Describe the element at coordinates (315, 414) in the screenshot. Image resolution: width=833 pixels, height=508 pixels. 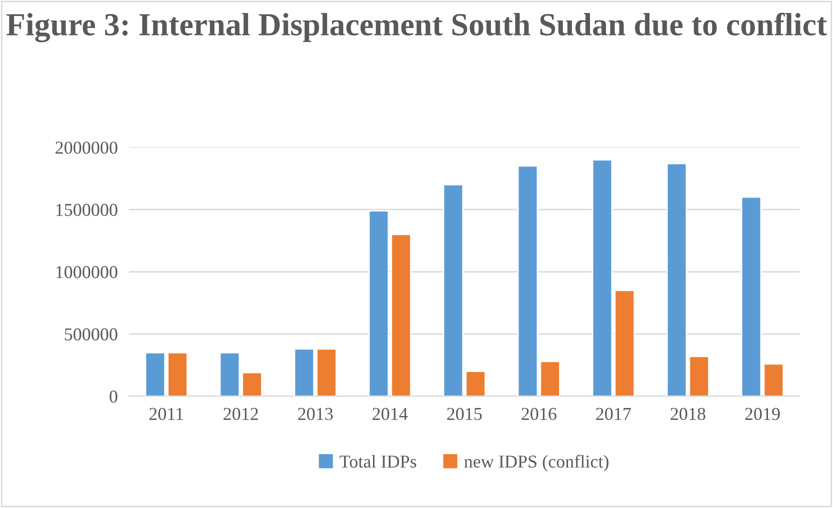
I see `x-tick-label: 2013` at that location.